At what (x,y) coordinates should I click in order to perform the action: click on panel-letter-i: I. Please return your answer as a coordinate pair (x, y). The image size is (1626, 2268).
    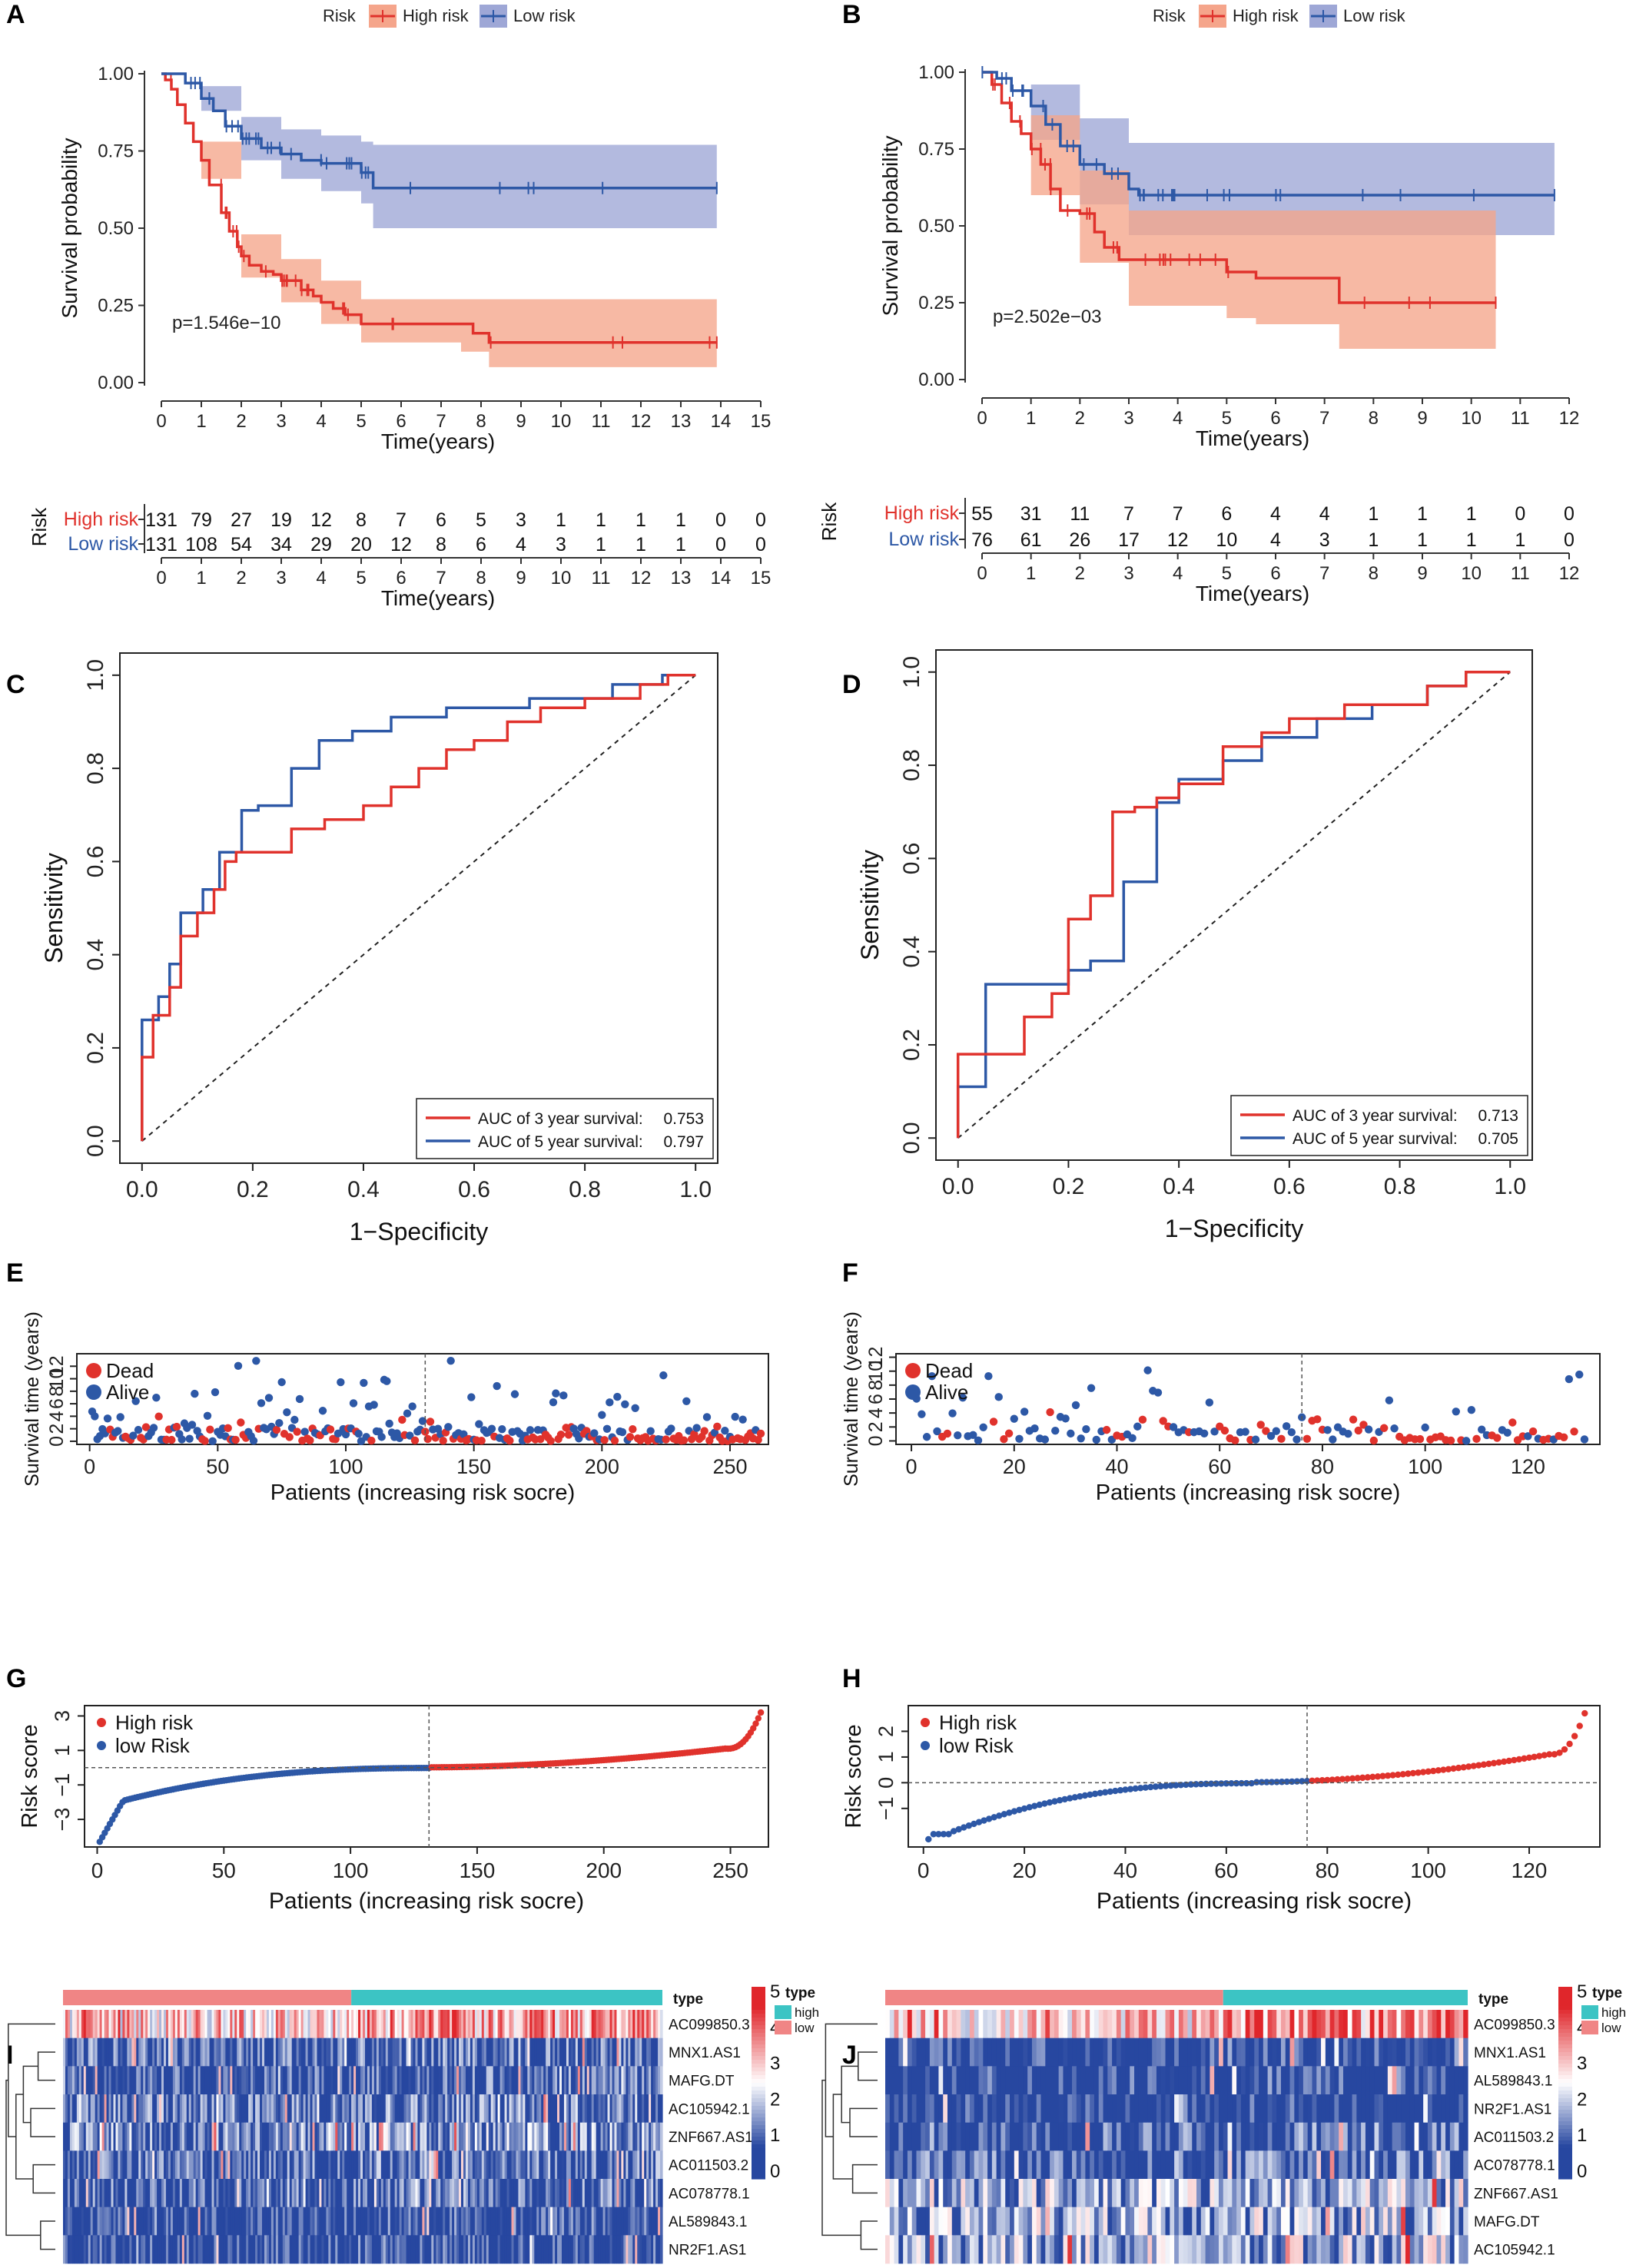
    Looking at the image, I should click on (9, 2055).